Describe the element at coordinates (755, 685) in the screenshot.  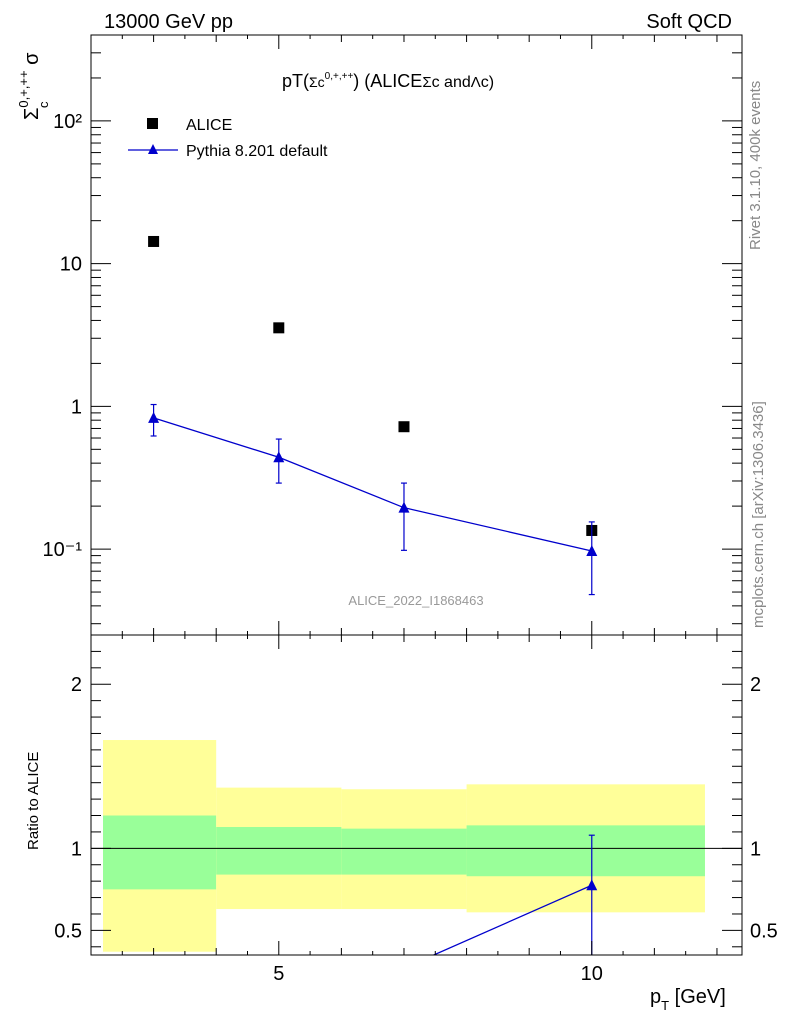
I see `ratio-ytick-label-right-2: 2` at that location.